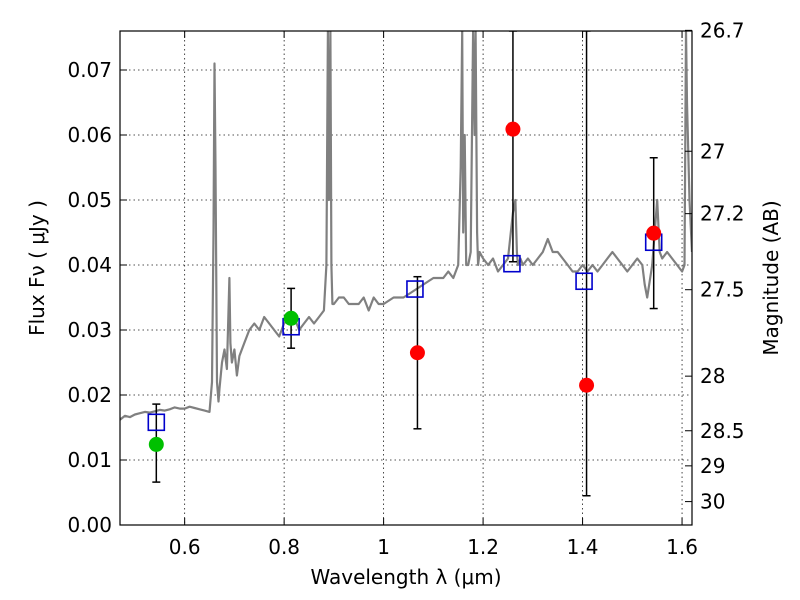 Image resolution: width=800 pixels, height=600 pixels. What do you see at coordinates (712, 502) in the screenshot?
I see `magnitude-tick-label: 30` at bounding box center [712, 502].